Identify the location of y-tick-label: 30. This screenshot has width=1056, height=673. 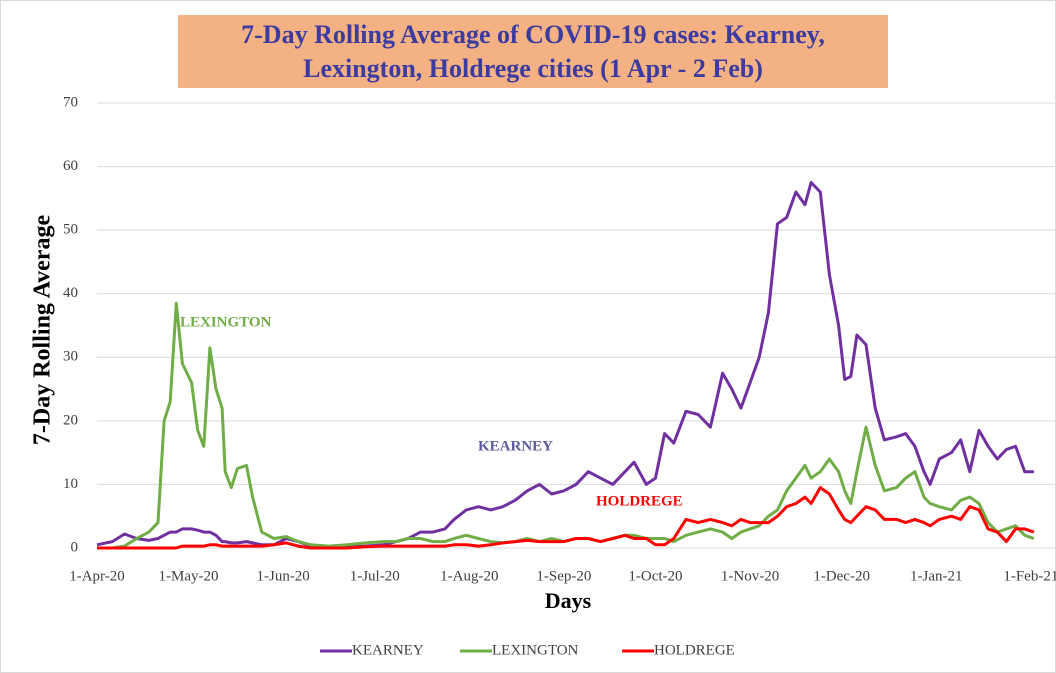
(70, 357).